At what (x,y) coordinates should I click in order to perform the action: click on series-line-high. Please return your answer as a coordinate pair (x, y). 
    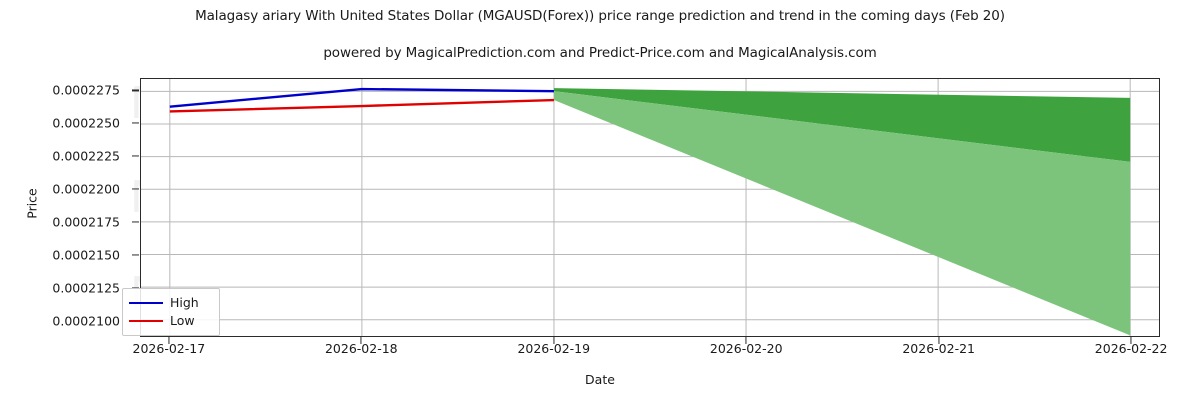
    Looking at the image, I should click on (361, 97).